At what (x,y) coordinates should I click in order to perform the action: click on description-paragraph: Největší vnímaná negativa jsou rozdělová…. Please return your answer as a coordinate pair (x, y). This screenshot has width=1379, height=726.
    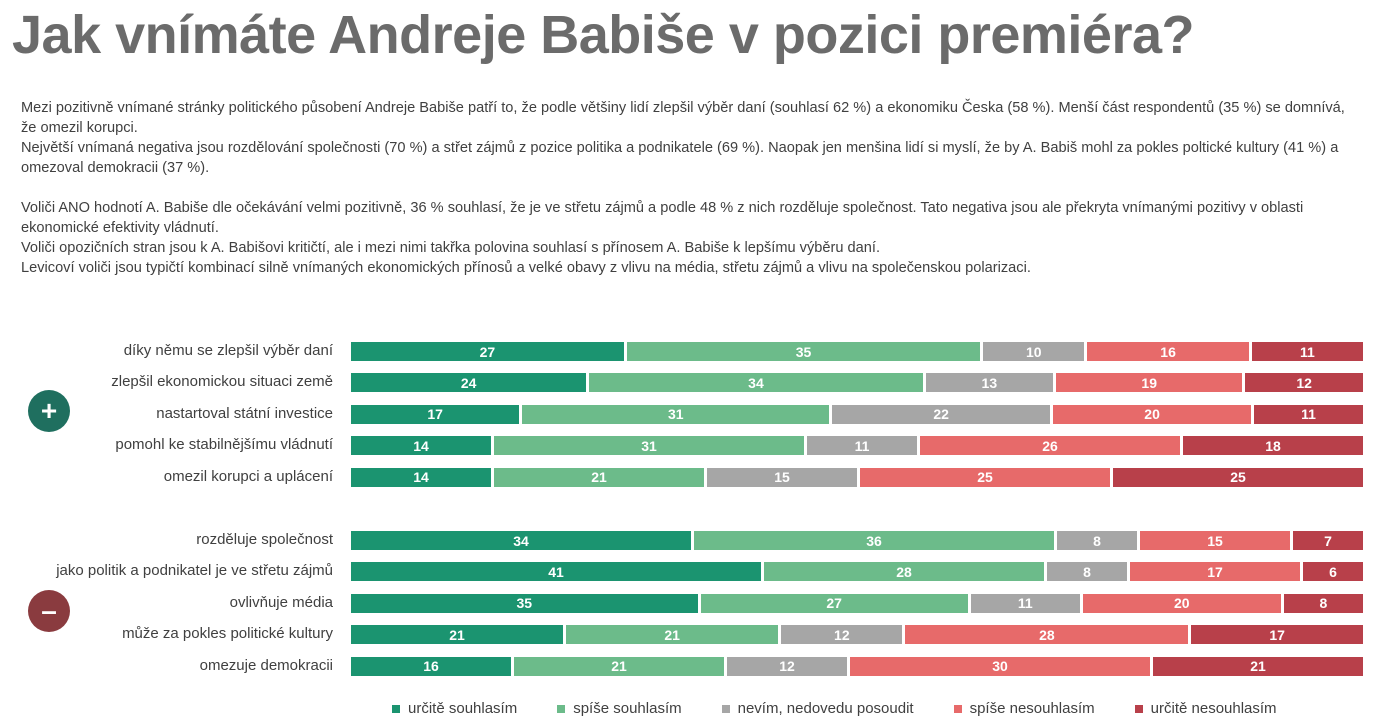
    Looking at the image, I should click on (680, 158).